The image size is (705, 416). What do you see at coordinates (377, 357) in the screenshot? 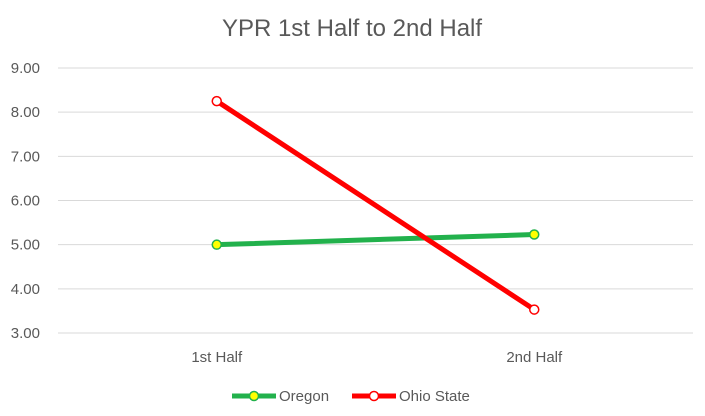
I see `x-axis-ticks: 1st Half 2nd Half` at bounding box center [377, 357].